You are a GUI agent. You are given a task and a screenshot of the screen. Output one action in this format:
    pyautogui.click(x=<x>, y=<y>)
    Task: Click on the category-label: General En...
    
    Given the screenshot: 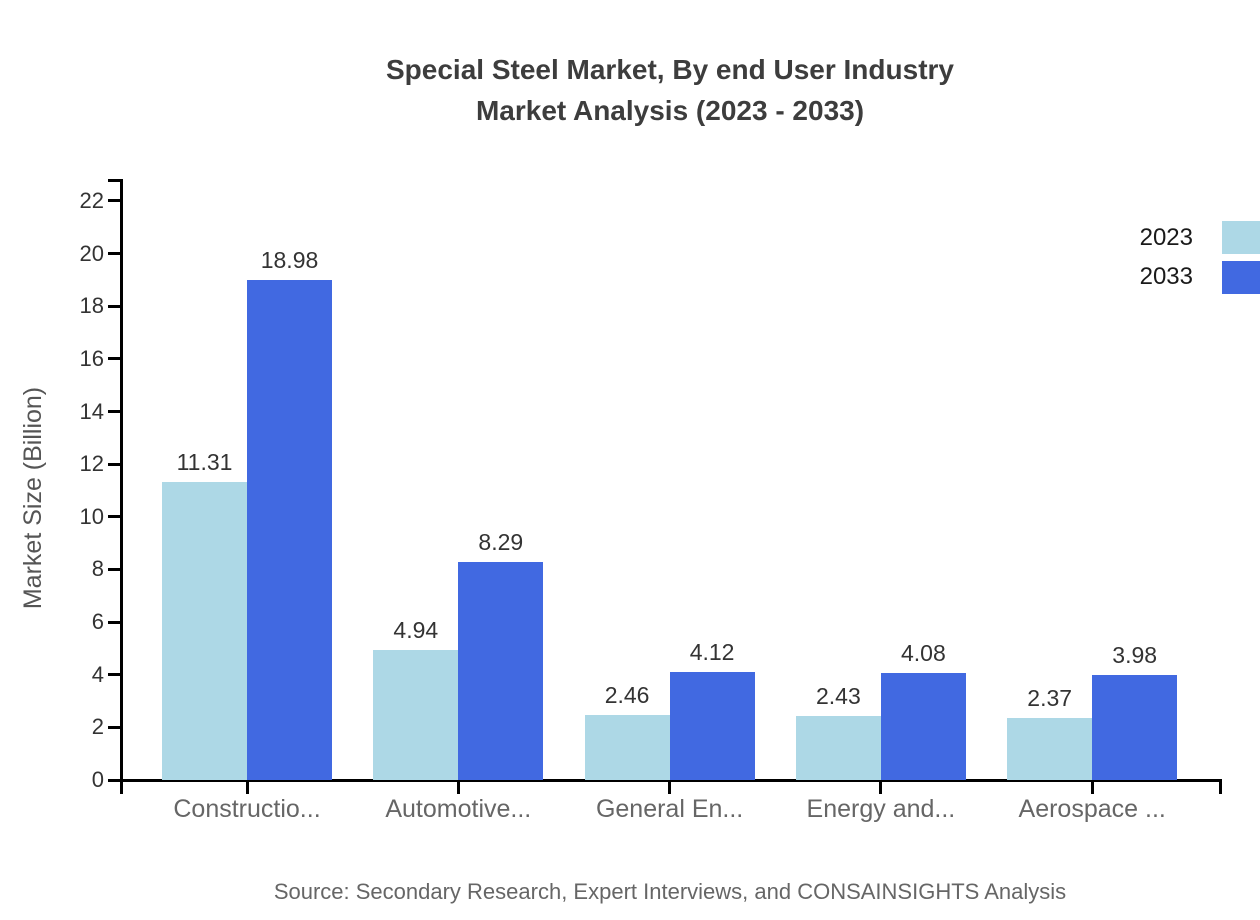 What is the action you would take?
    pyautogui.click(x=669, y=809)
    